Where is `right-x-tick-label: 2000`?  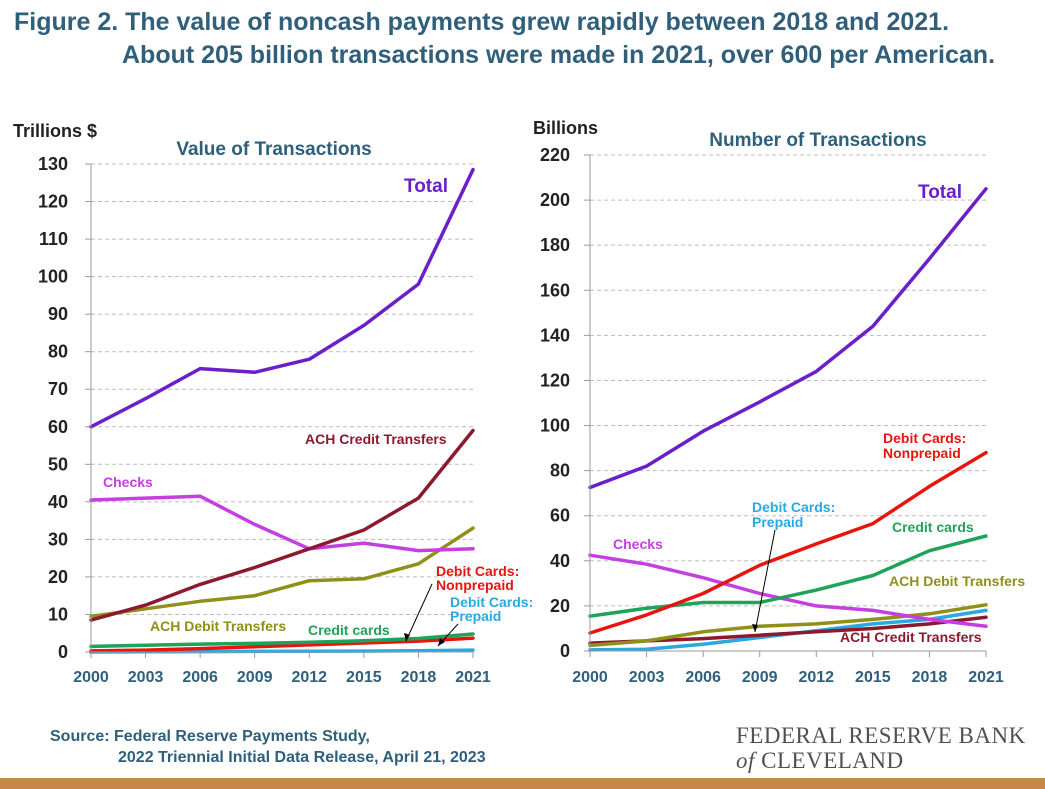 right-x-tick-label: 2000 is located at coordinates (590, 677).